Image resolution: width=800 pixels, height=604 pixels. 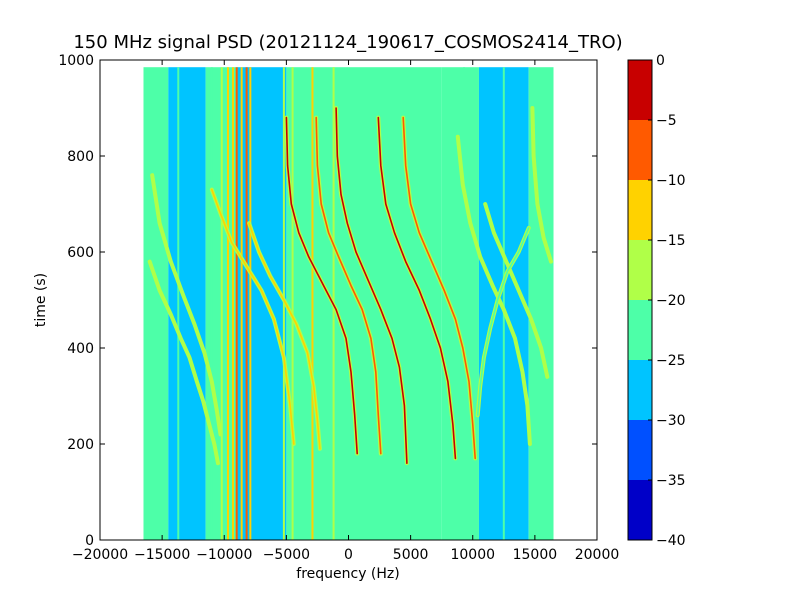 I want to click on colorbar-tick-label: −15, so click(x=671, y=241).